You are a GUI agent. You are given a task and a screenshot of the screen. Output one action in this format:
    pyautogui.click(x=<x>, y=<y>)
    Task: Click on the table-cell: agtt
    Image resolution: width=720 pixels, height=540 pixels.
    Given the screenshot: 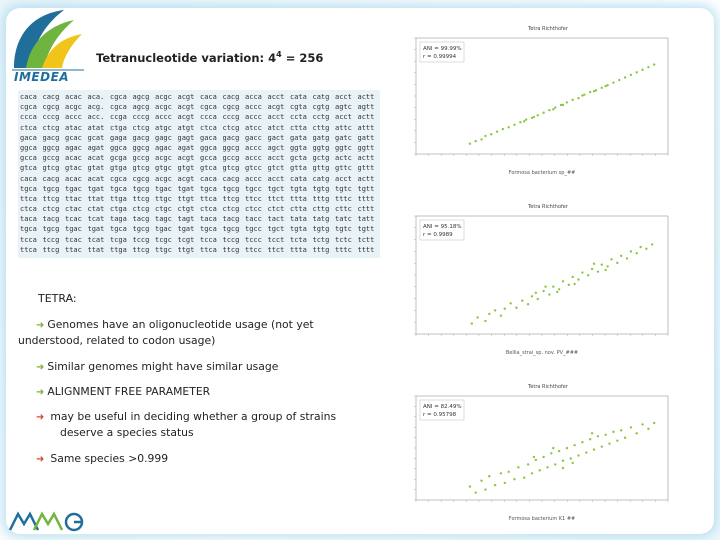 What is the action you would take?
    pyautogui.click(x=366, y=107)
    